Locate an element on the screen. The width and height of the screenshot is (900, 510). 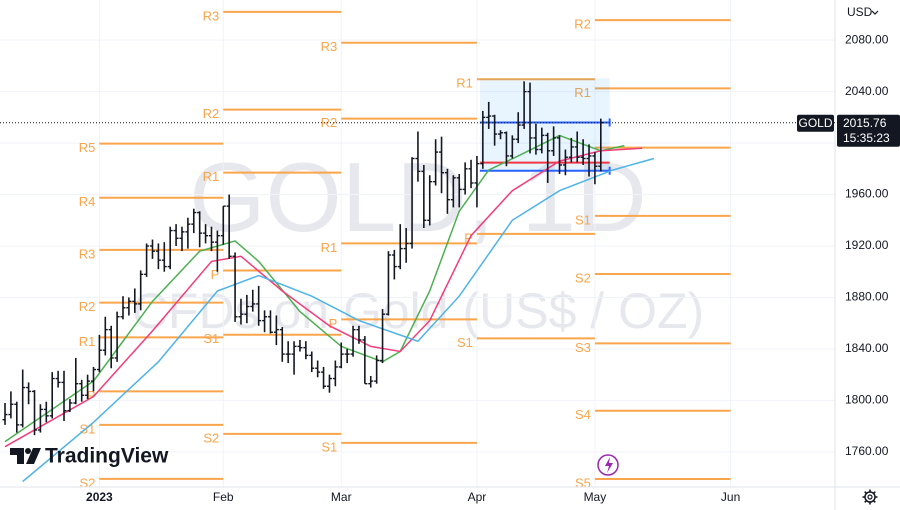
gear-teeth is located at coordinates (870, 497).